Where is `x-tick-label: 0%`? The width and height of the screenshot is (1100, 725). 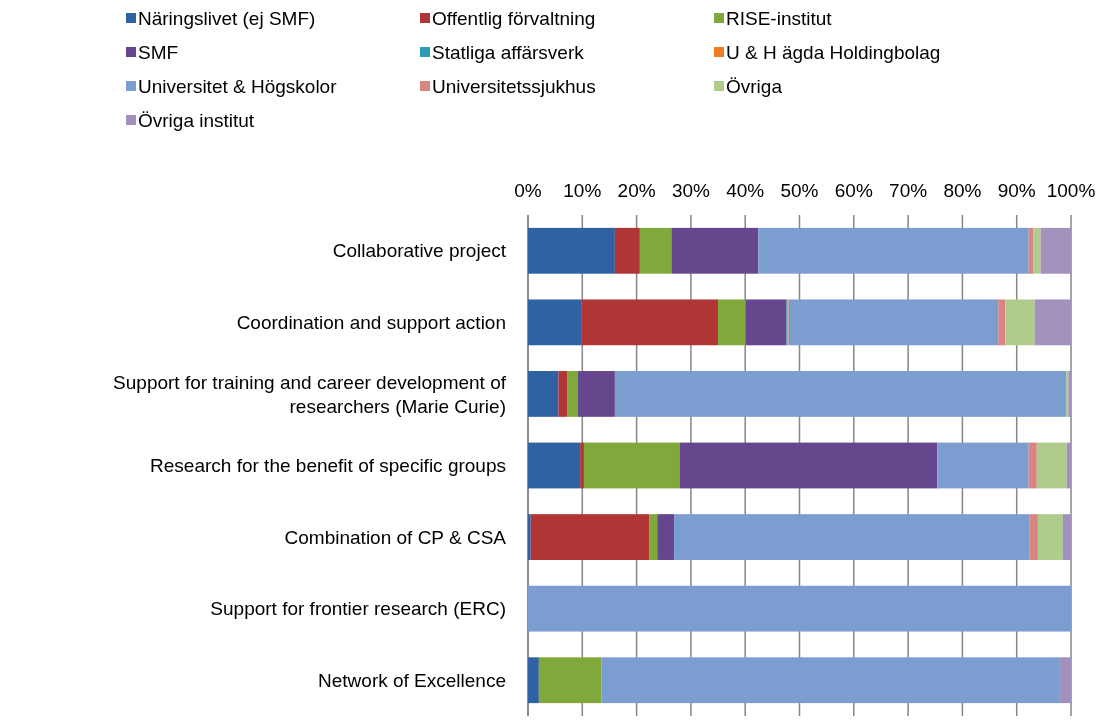 x-tick-label: 0% is located at coordinates (528, 190).